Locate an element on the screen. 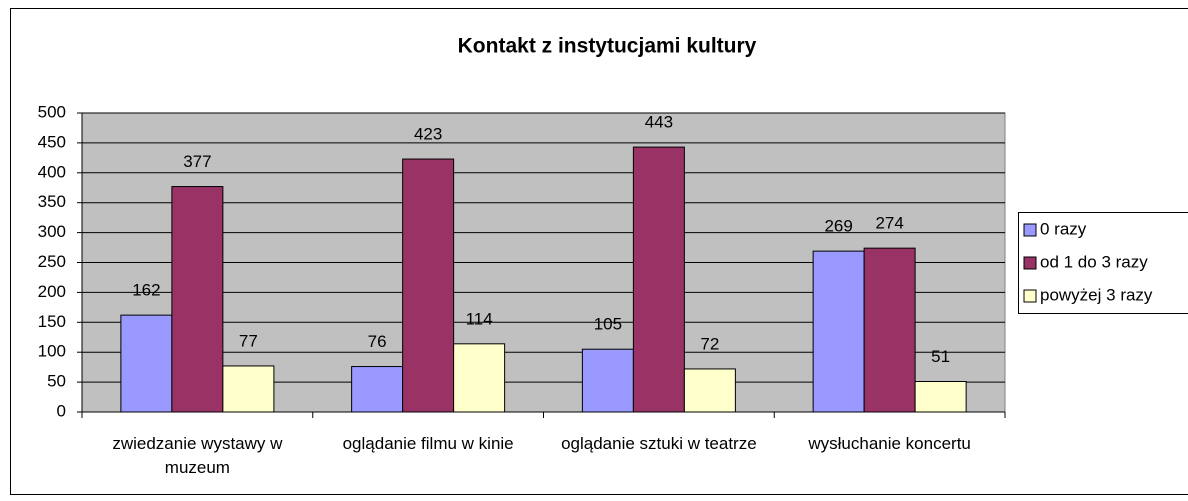  data-label: 51 is located at coordinates (940, 356).